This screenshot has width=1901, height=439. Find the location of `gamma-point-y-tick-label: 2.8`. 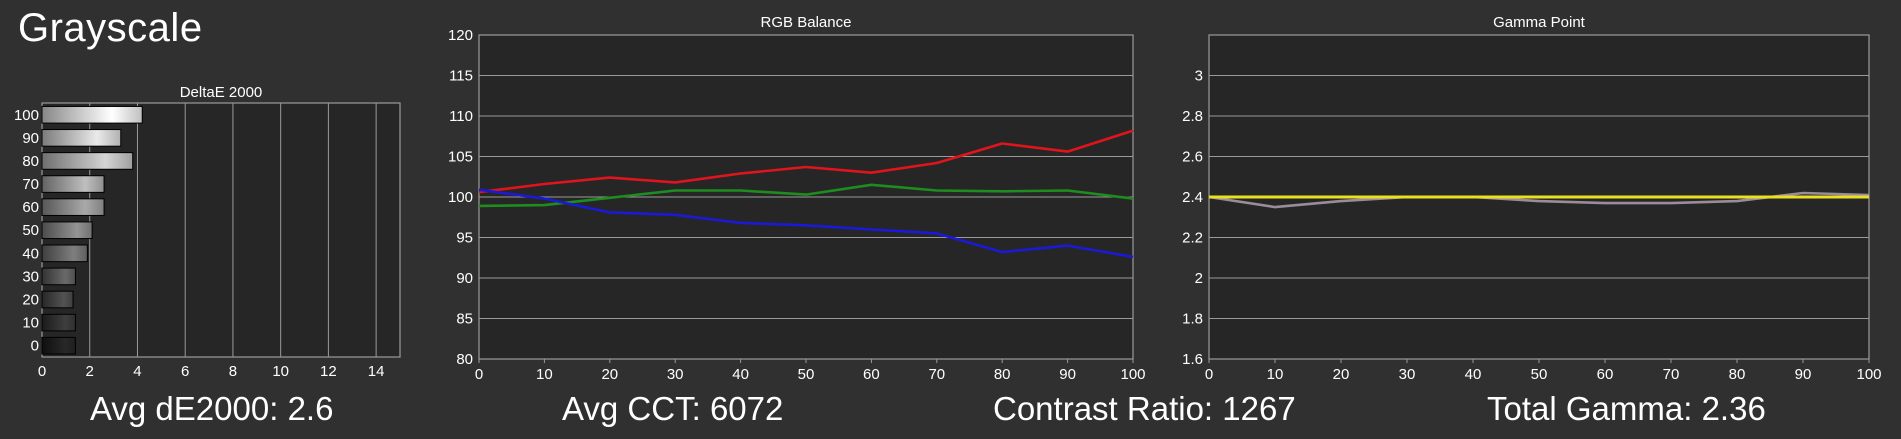

gamma-point-y-tick-label: 2.8 is located at coordinates (1192, 116).